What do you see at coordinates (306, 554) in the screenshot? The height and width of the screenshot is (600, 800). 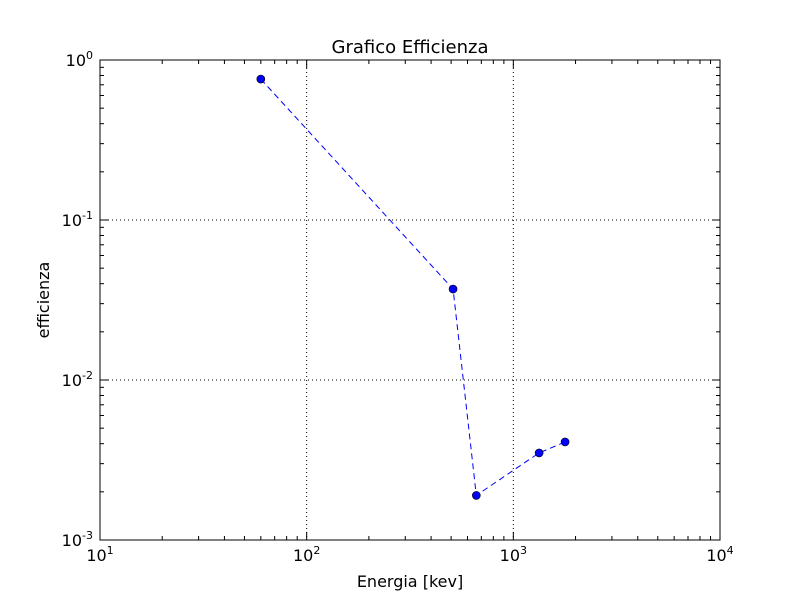 I see `x-tick-label: 10²` at bounding box center [306, 554].